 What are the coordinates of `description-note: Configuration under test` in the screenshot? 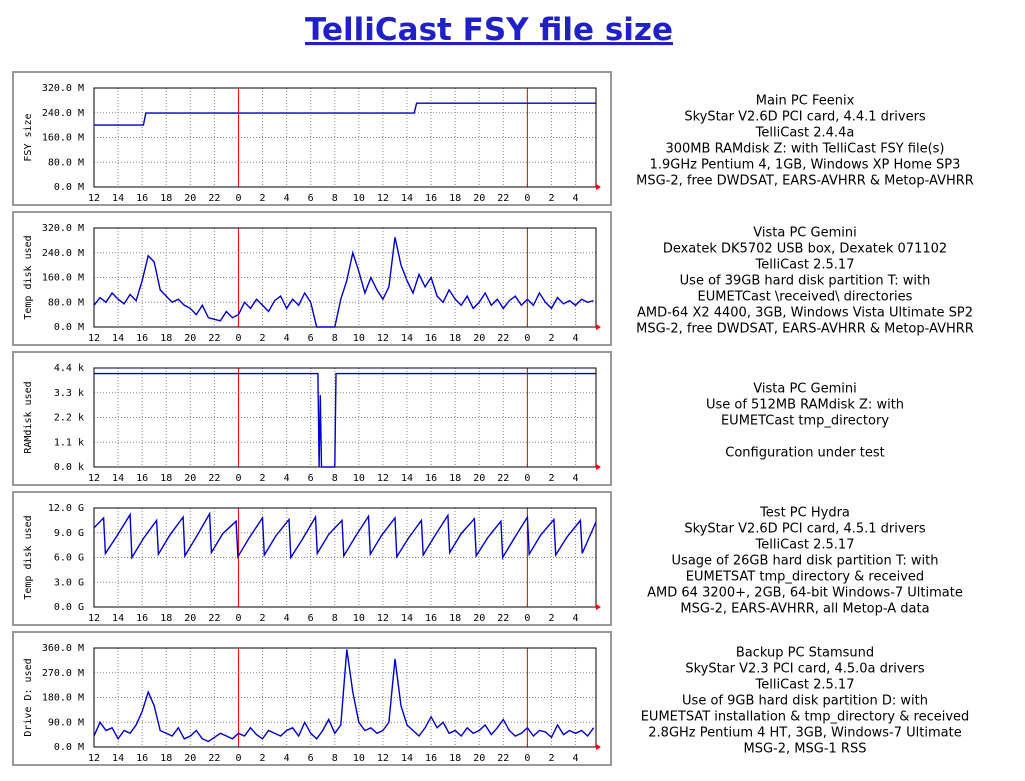 It's located at (804, 453).